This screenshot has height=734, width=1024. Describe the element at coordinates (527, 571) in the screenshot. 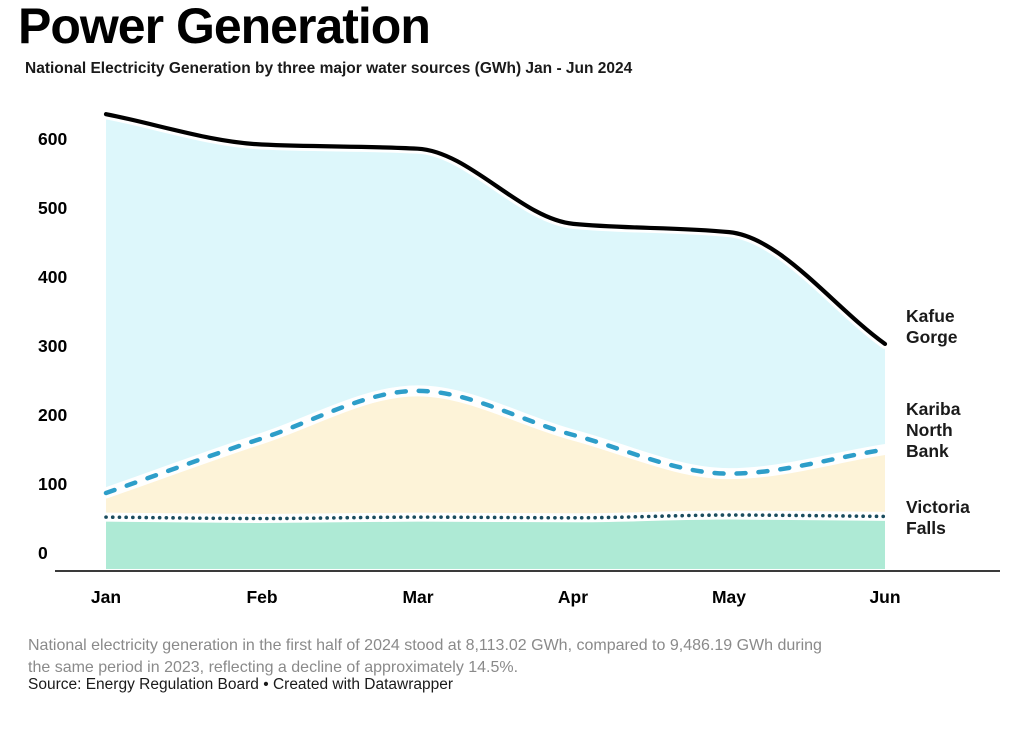

I see `x-axis-baseline` at that location.